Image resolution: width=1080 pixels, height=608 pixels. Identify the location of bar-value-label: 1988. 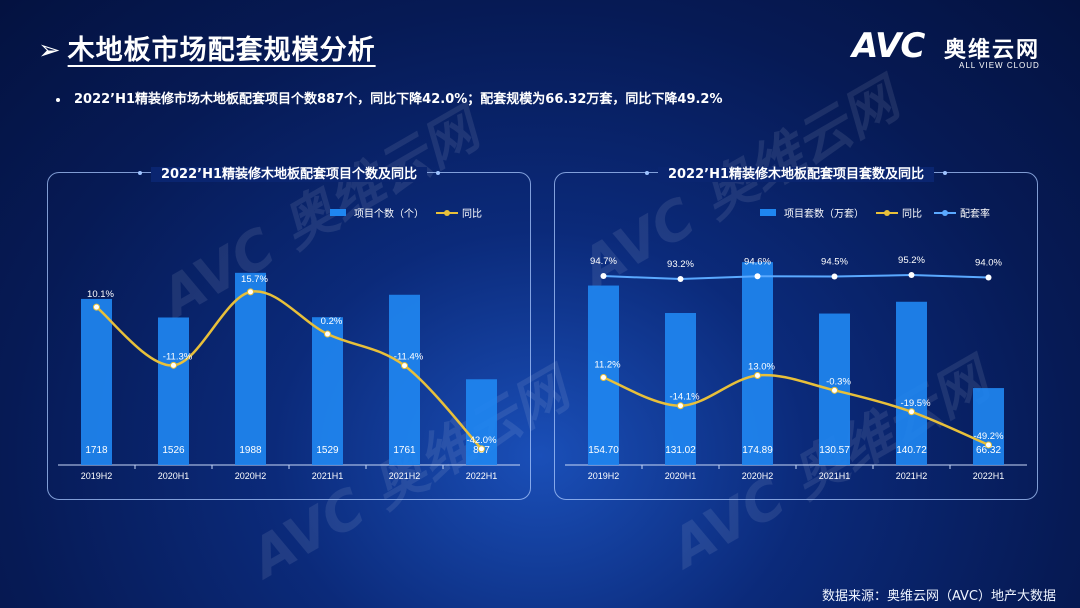
(250, 450).